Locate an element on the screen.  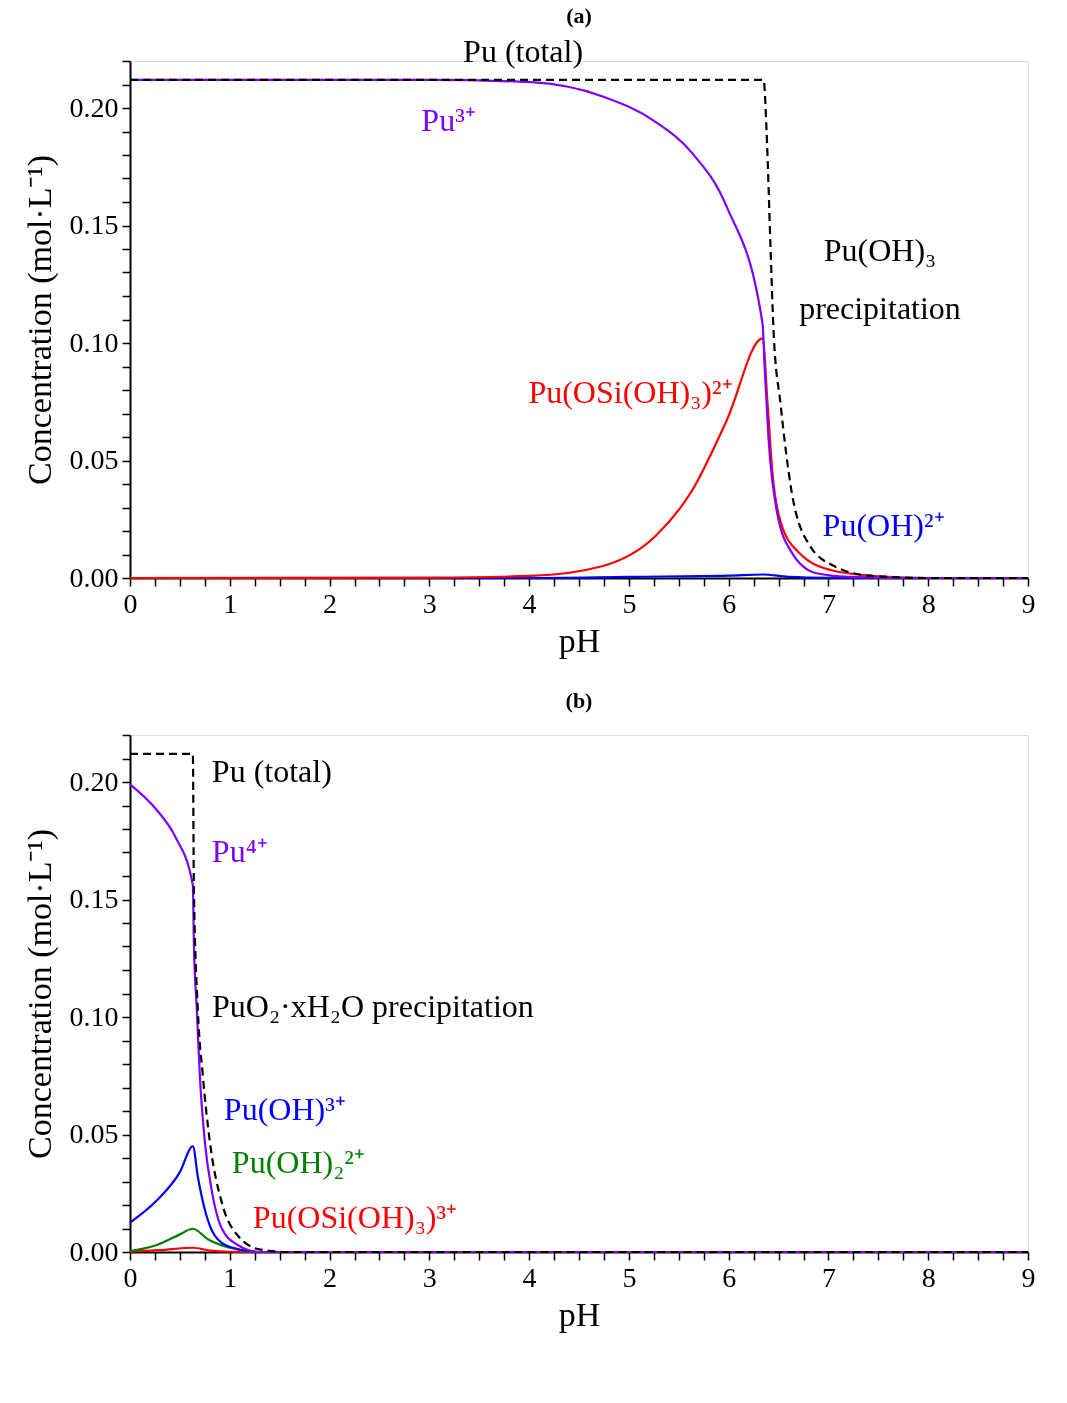
series-label: Pu⁴⁺ is located at coordinates (239, 851).